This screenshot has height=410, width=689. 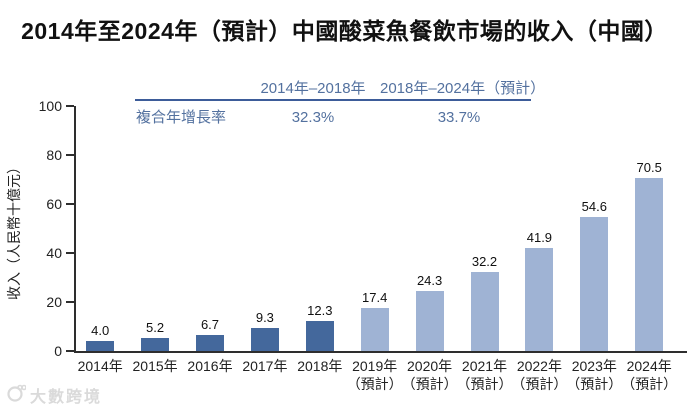 What do you see at coordinates (155, 328) in the screenshot?
I see `bar-value-label: 5.2` at bounding box center [155, 328].